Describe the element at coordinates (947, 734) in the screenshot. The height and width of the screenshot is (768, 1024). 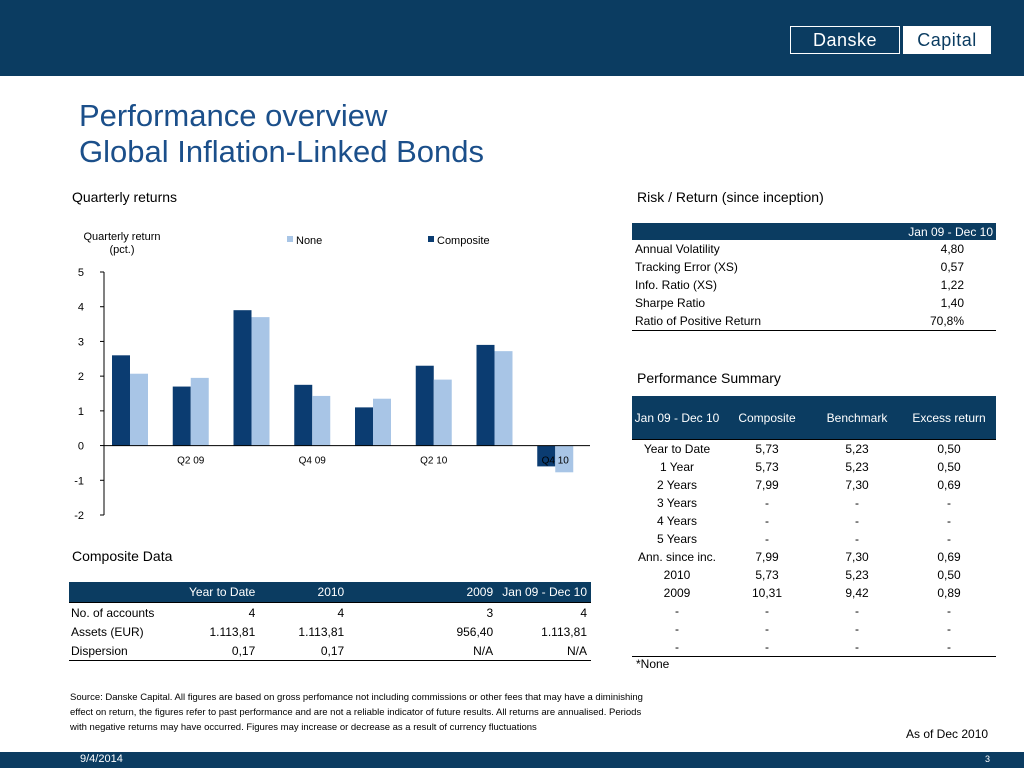
I see `as-of-date: As of Dec 2010` at that location.